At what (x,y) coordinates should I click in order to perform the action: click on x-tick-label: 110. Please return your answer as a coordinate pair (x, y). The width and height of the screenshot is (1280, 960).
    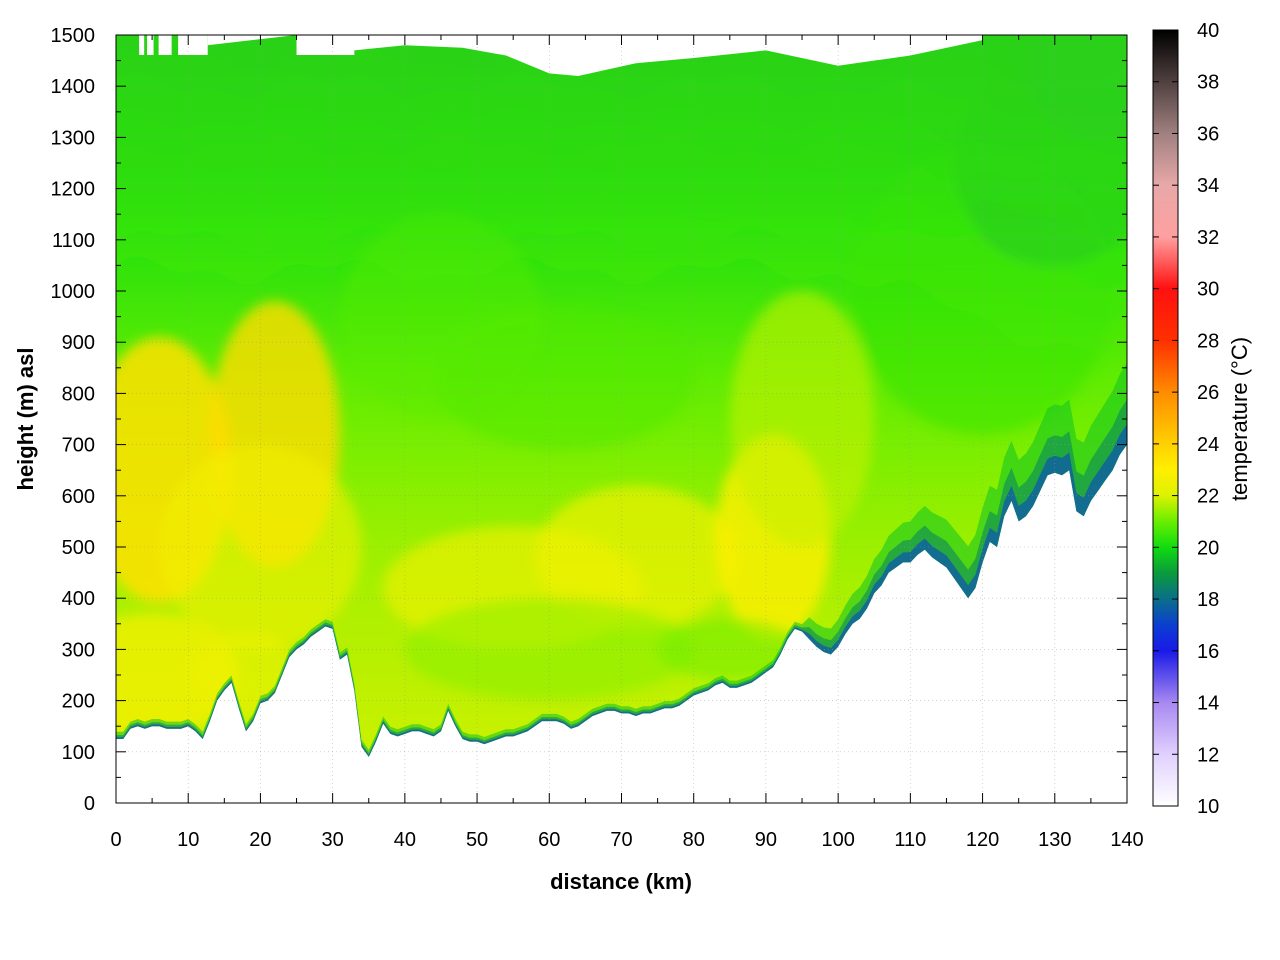
    Looking at the image, I should click on (910, 840).